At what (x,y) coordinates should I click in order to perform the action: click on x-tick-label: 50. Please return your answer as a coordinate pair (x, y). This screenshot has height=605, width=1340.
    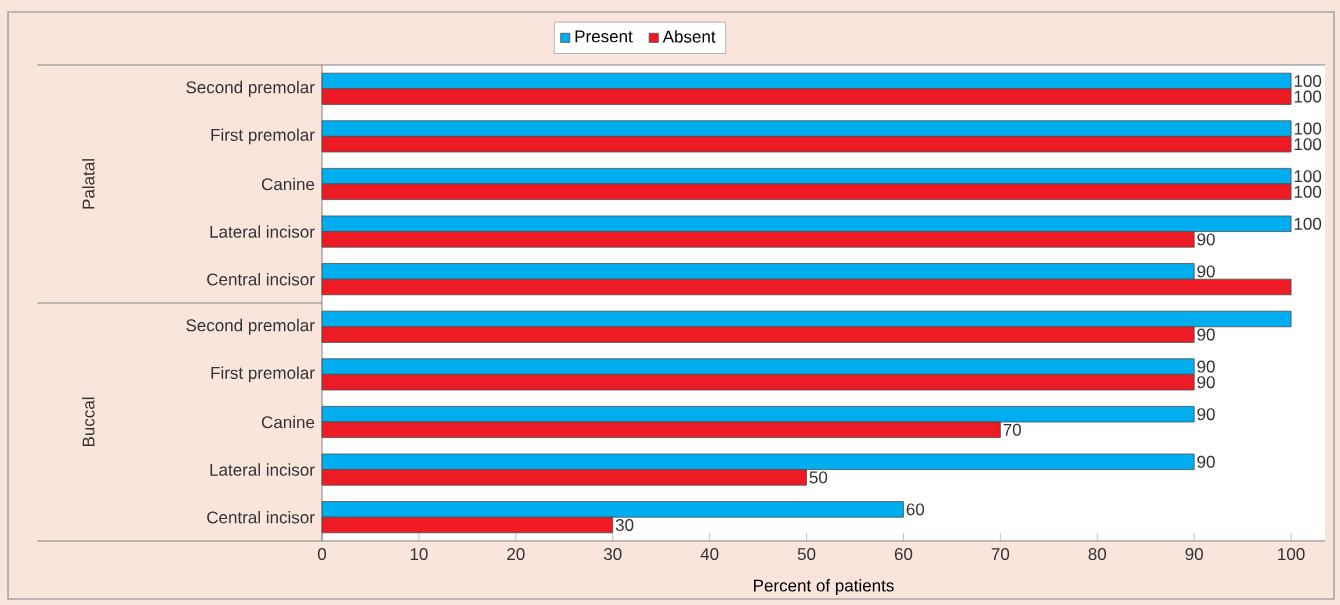
    Looking at the image, I should click on (806, 554).